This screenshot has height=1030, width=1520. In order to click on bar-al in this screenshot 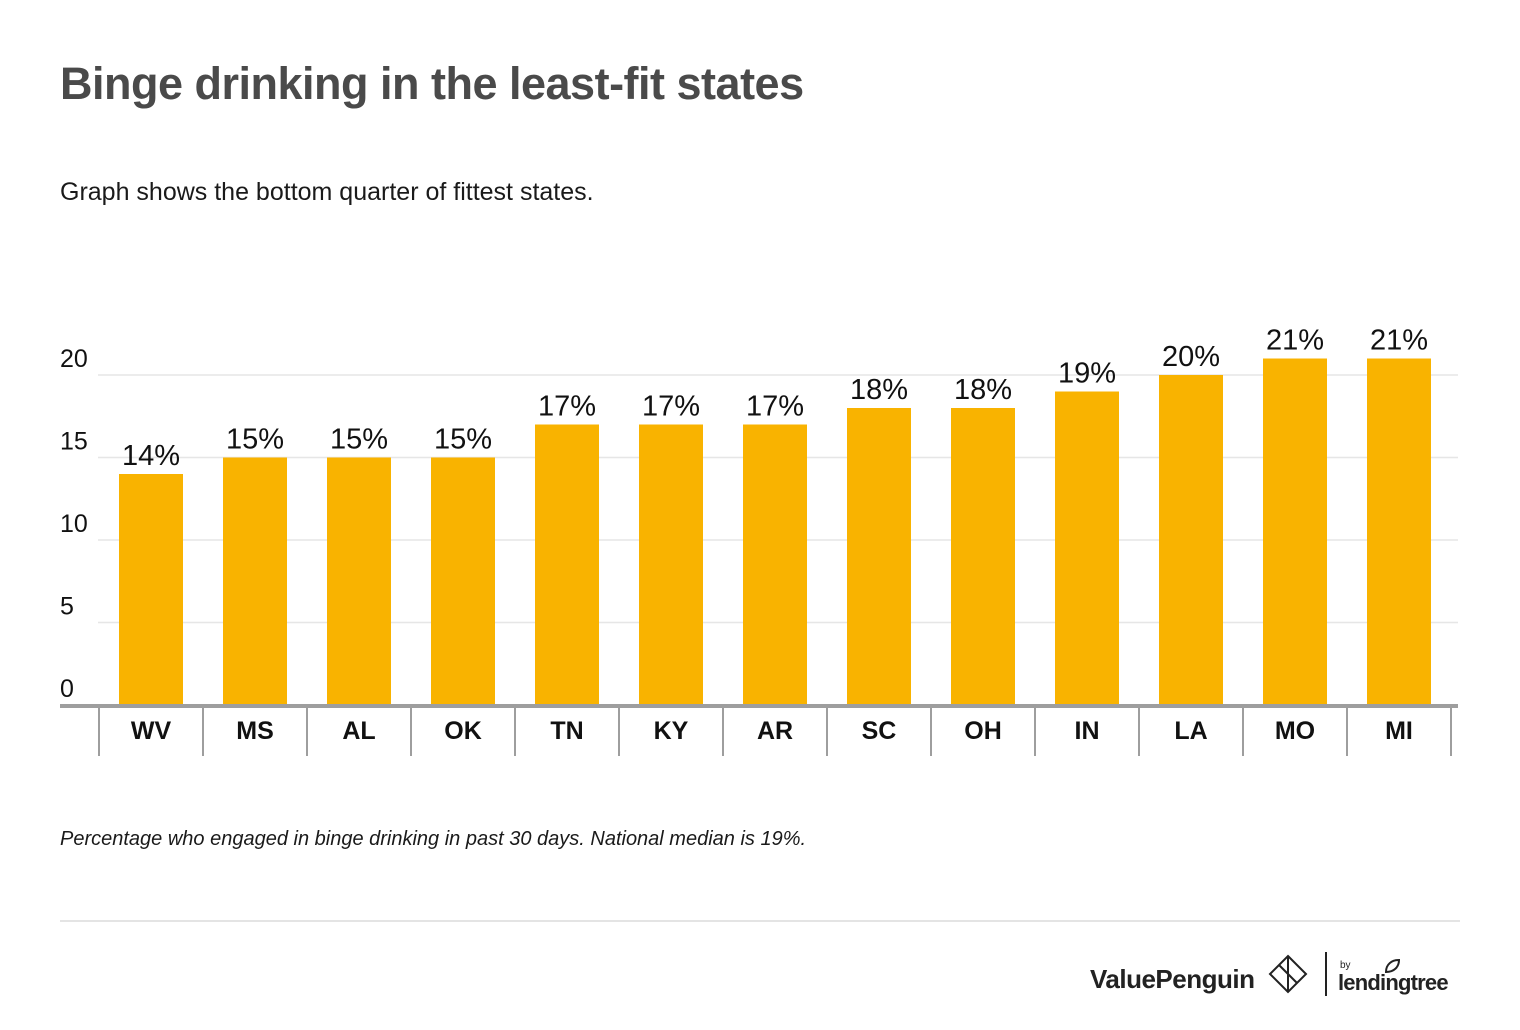, I will do `click(359, 581)`.